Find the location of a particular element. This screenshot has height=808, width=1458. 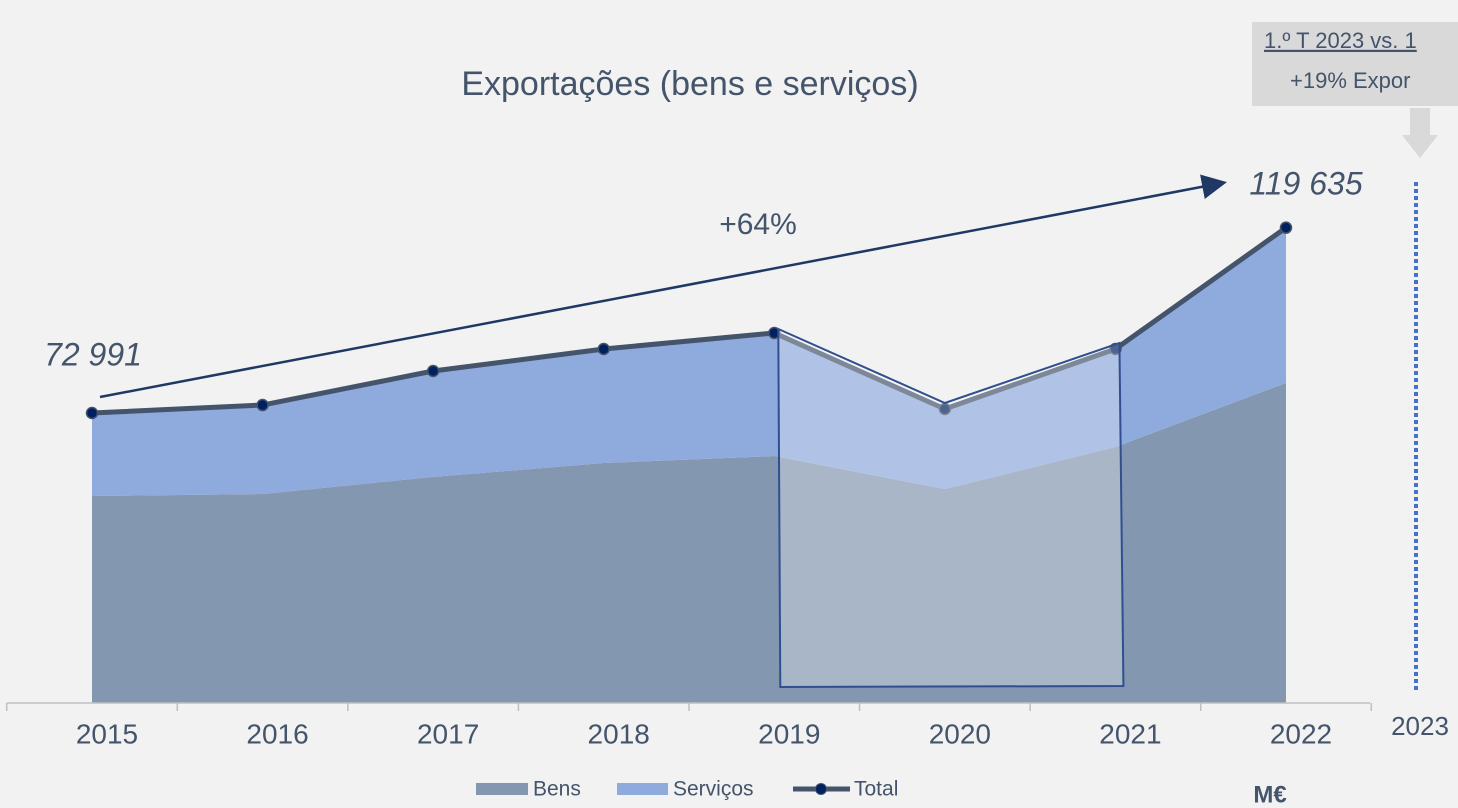

legend-label: Total is located at coordinates (876, 789).